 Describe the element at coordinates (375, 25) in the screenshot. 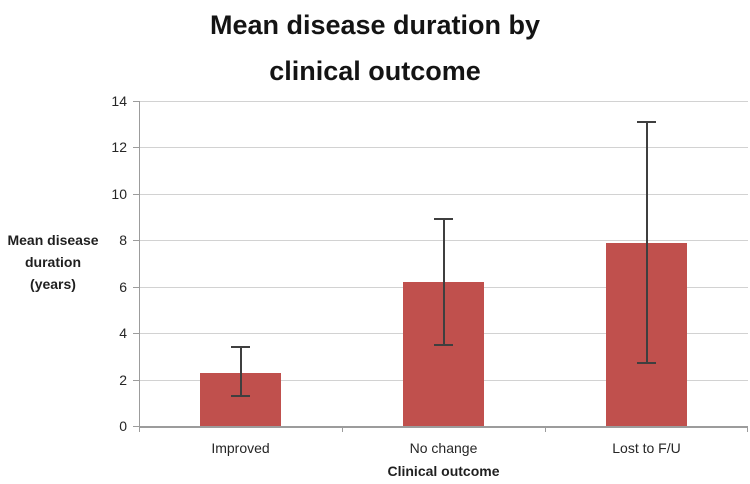

I see `chart-title-line-1: Mean disease duration by` at that location.